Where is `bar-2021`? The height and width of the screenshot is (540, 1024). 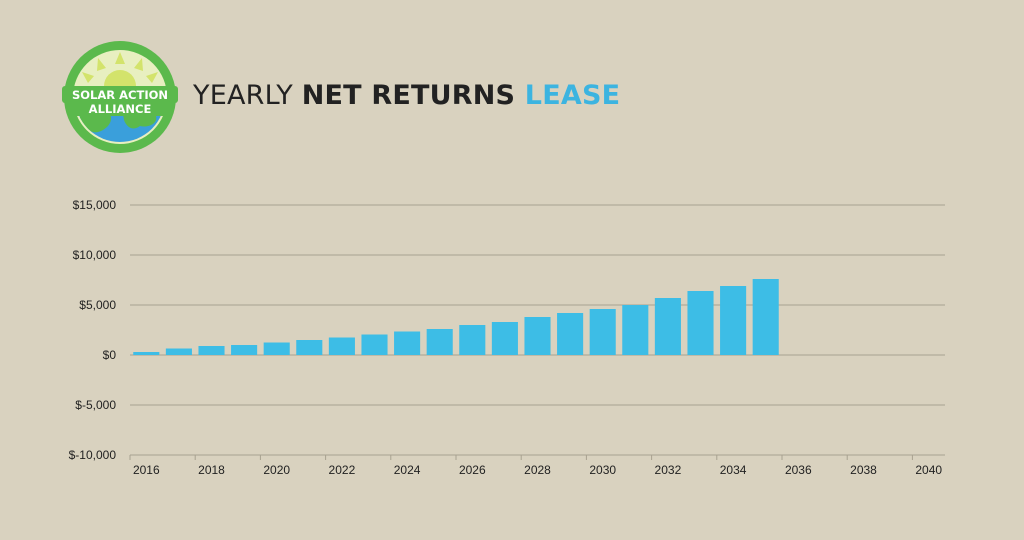 bar-2021 is located at coordinates (309, 347).